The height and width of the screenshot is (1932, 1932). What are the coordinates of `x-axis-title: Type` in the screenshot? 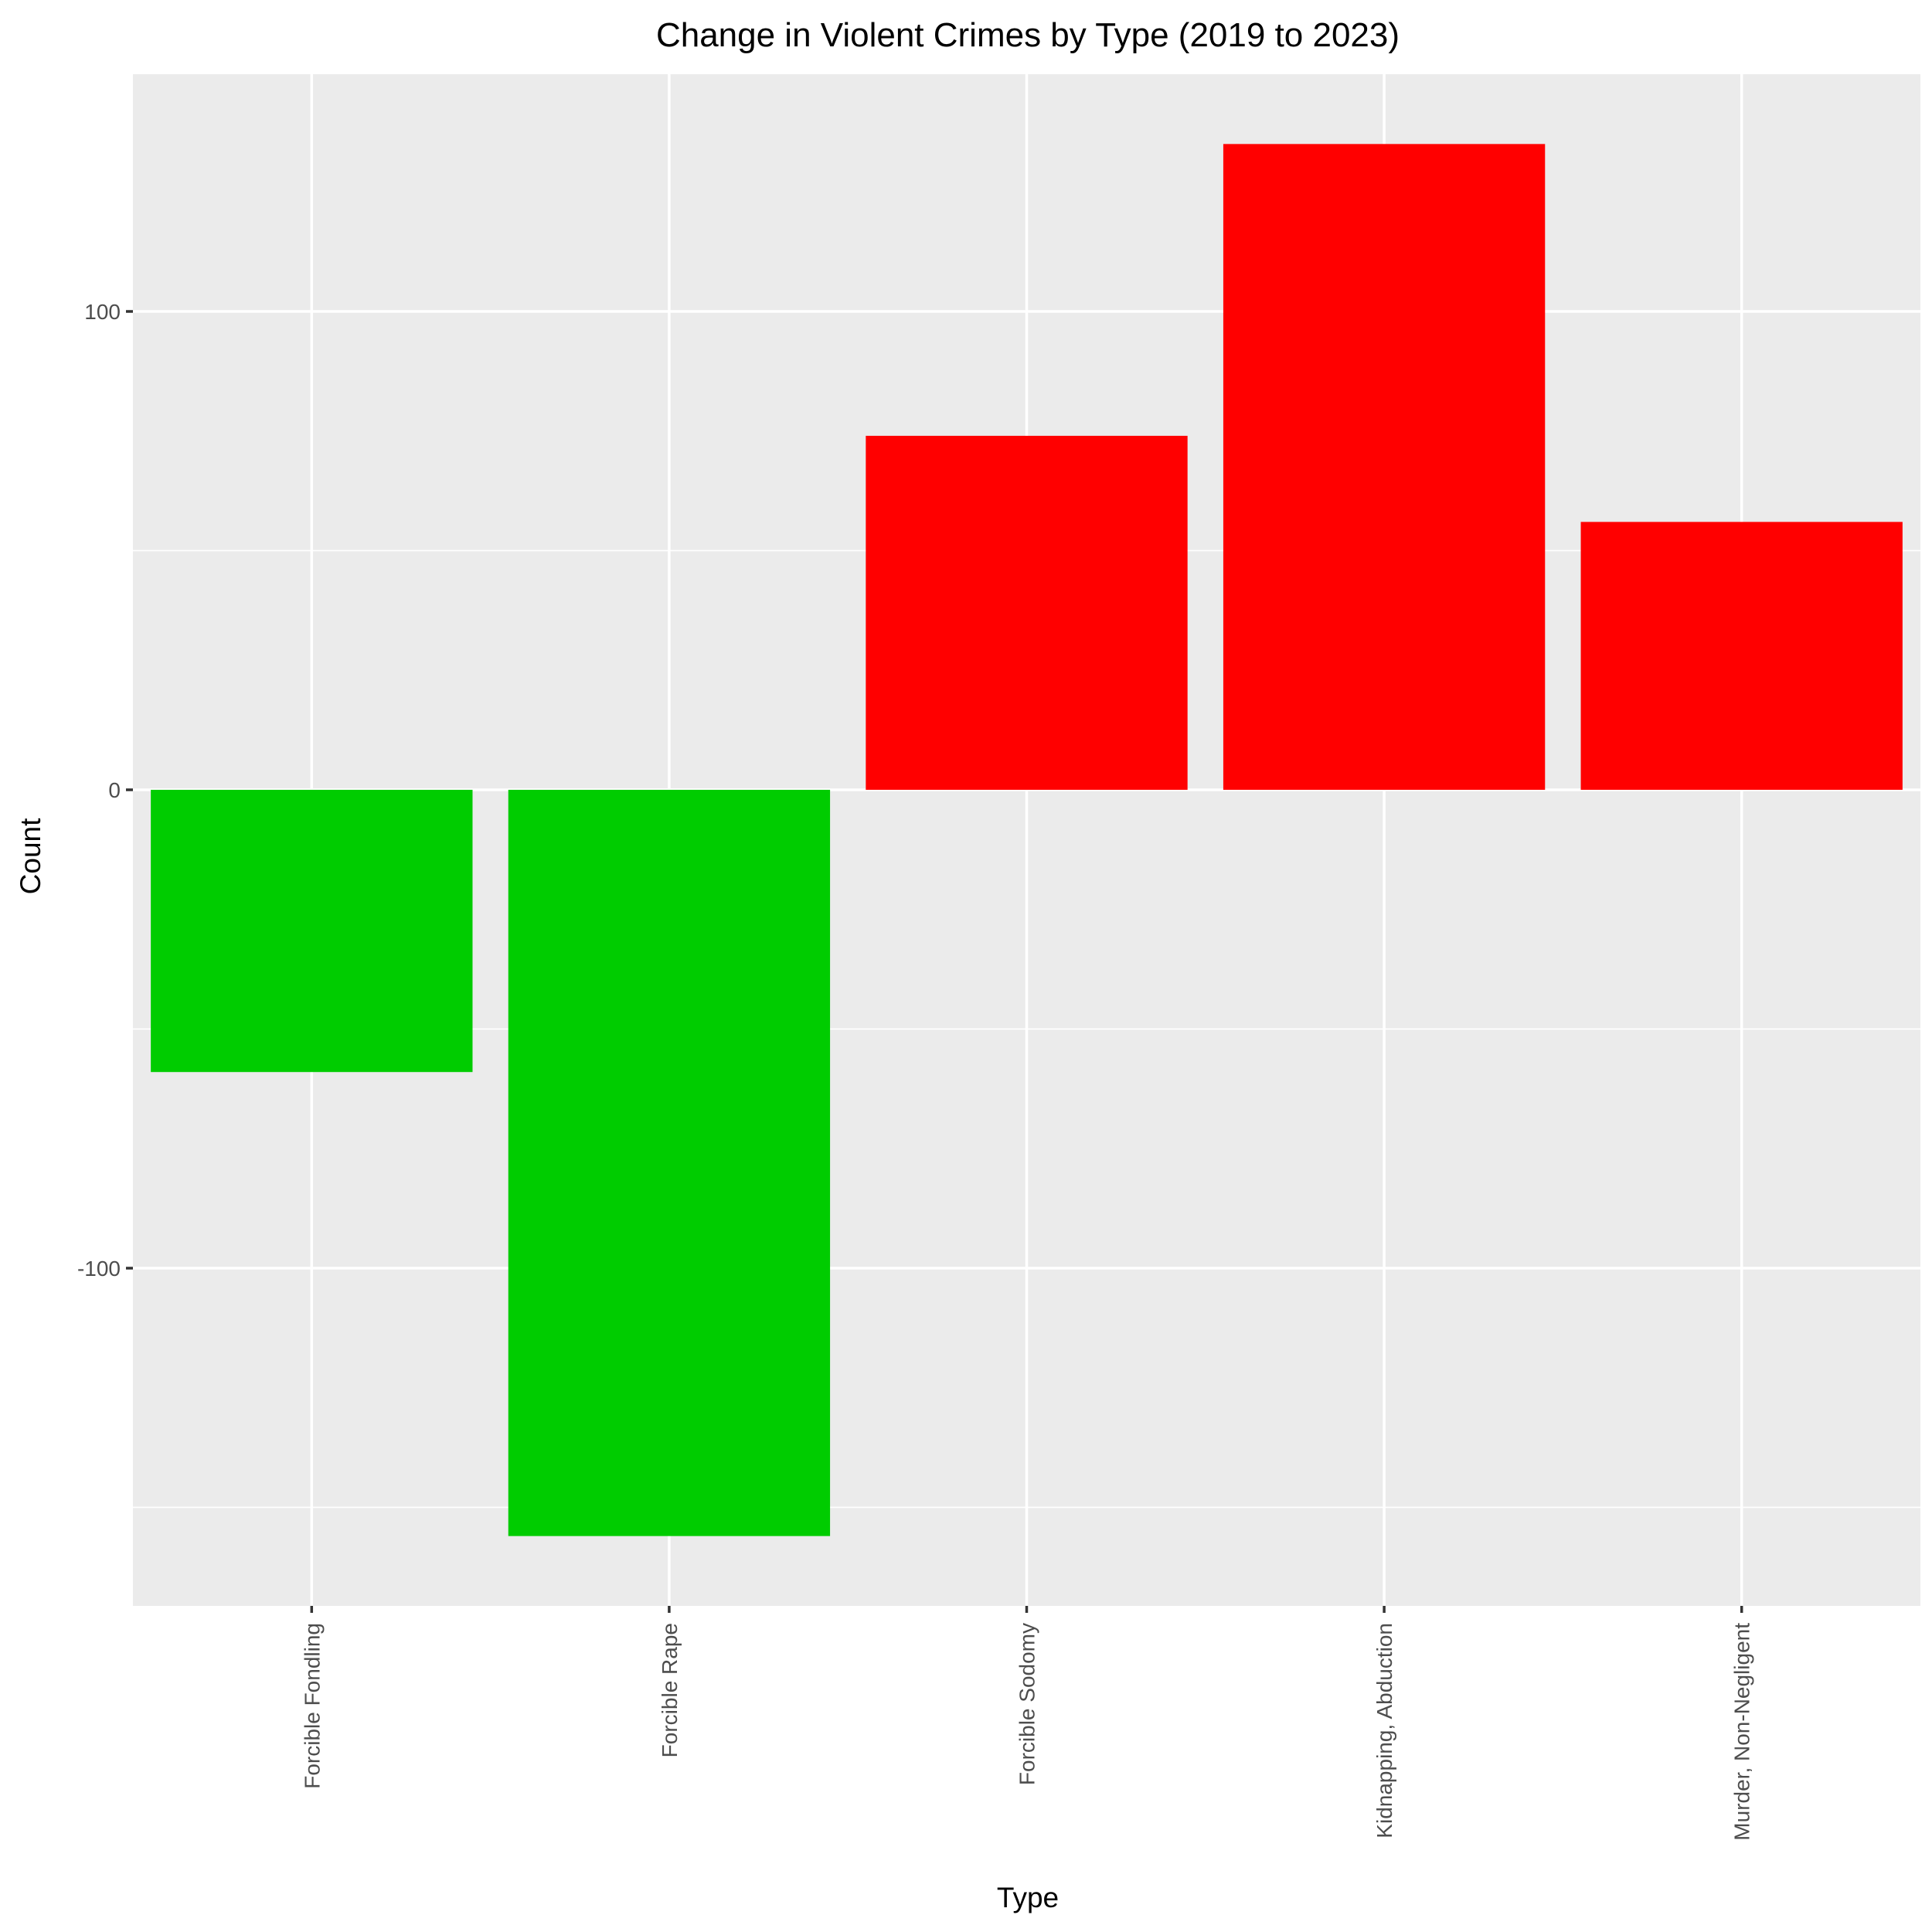 It's located at (1028, 1898).